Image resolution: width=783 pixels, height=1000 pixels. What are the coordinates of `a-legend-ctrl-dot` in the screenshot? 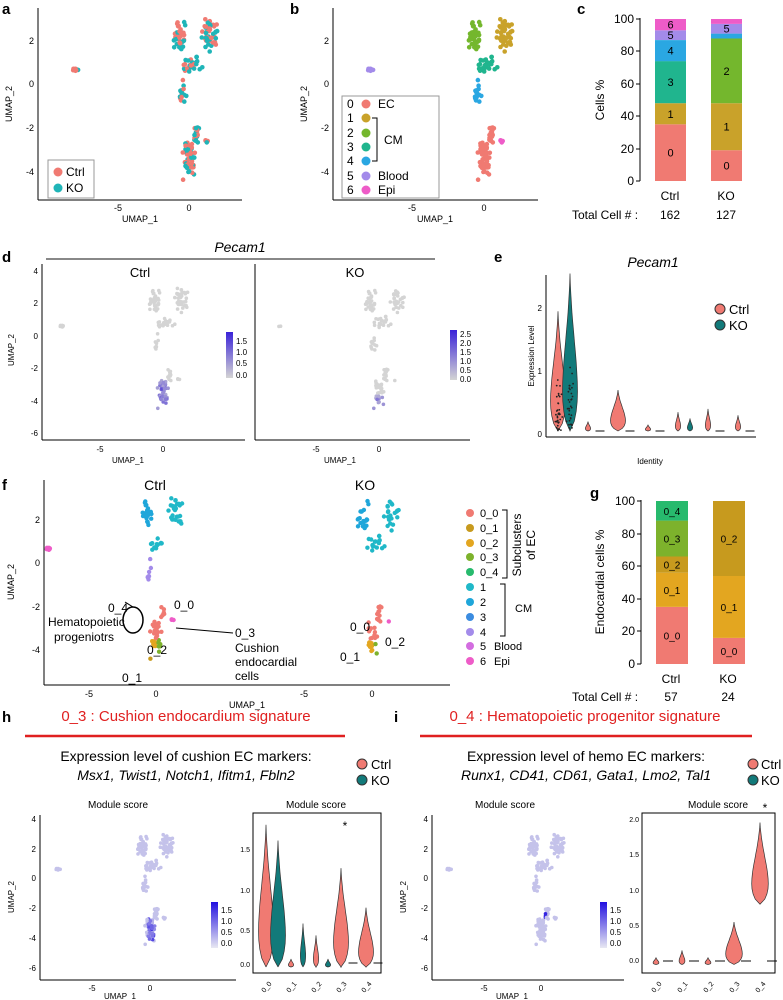 It's located at (58, 172).